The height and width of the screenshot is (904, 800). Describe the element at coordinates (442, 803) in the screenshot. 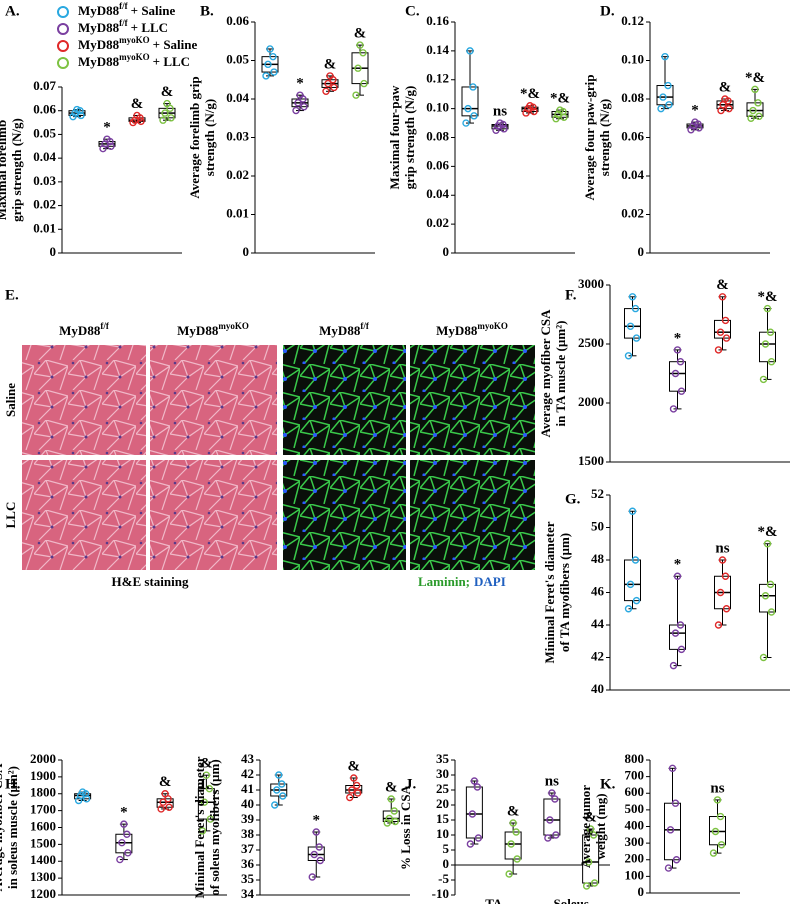

I see `y-tick-label: 20` at that location.